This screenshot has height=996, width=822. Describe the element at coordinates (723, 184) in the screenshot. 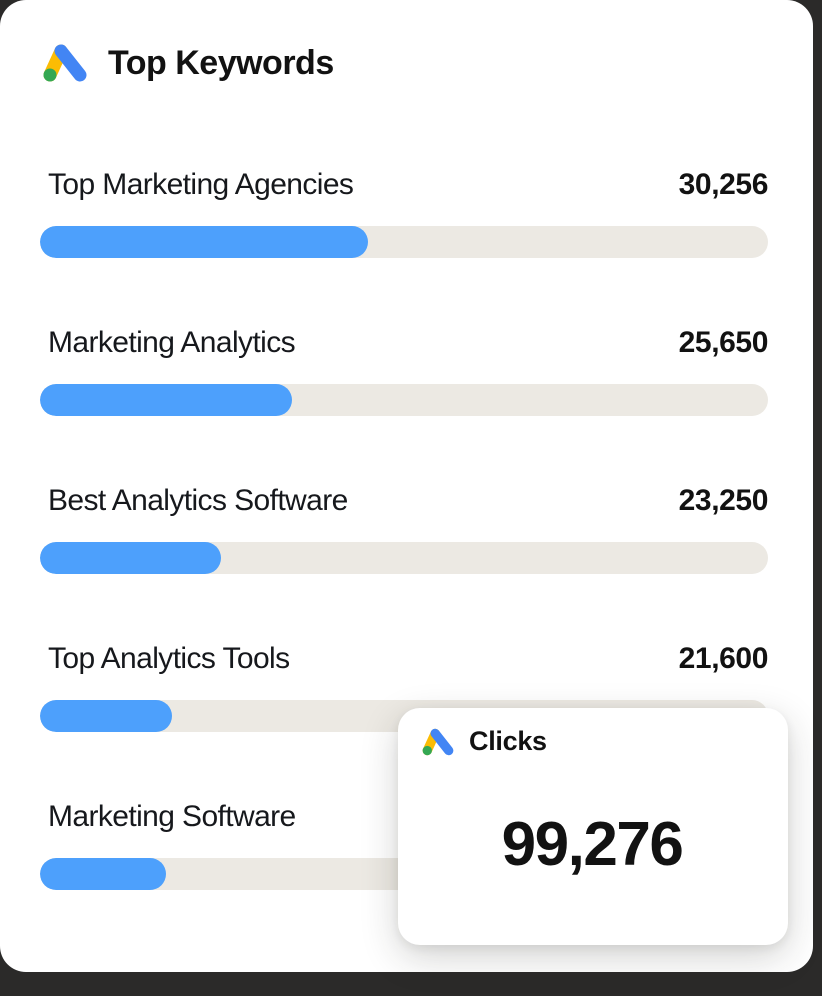

I see `keyword-value: 30,256` at that location.